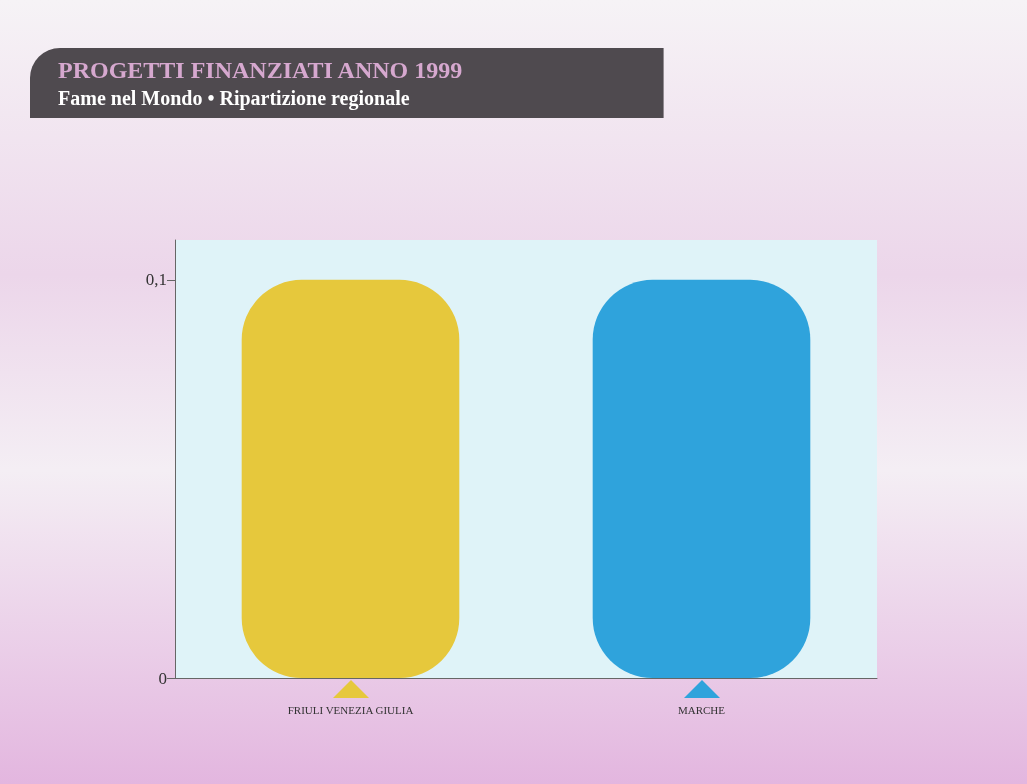 This screenshot has width=1027, height=784. Describe the element at coordinates (701, 709) in the screenshot. I see `x-tick-label: MARCHE` at that location.